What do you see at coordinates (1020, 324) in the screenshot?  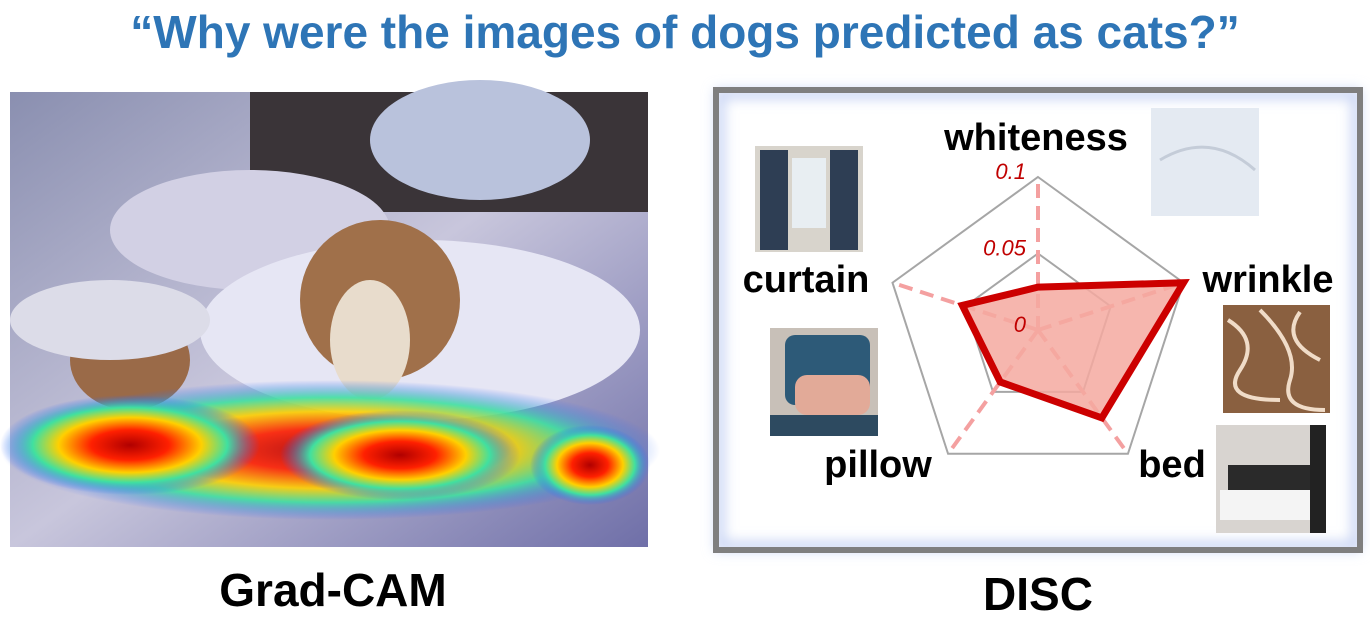 I see `r-tick-label: 0` at bounding box center [1020, 324].